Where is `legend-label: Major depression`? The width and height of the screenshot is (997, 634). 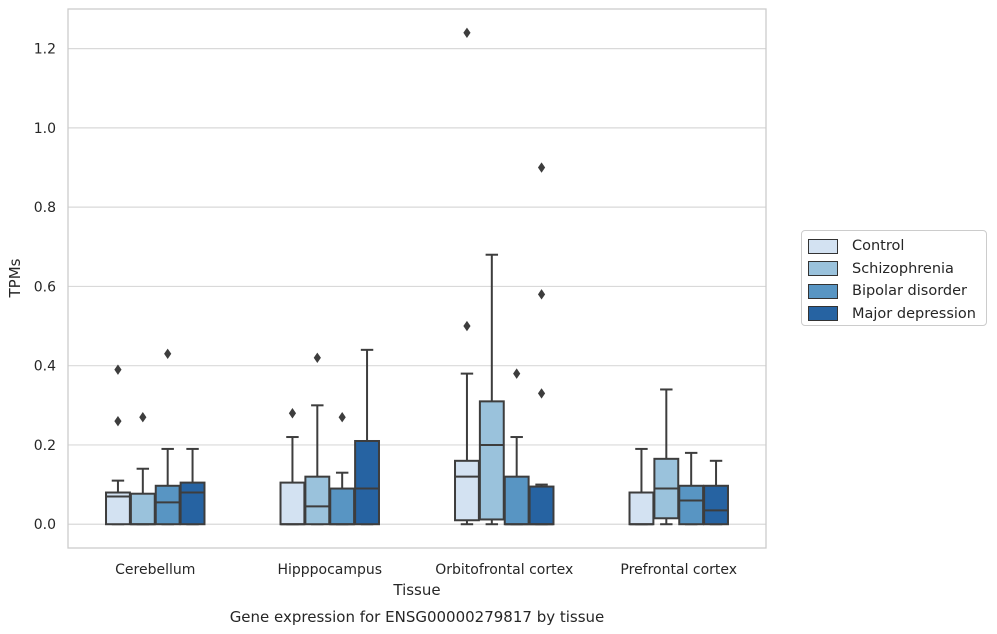 legend-label: Major depression is located at coordinates (914, 313).